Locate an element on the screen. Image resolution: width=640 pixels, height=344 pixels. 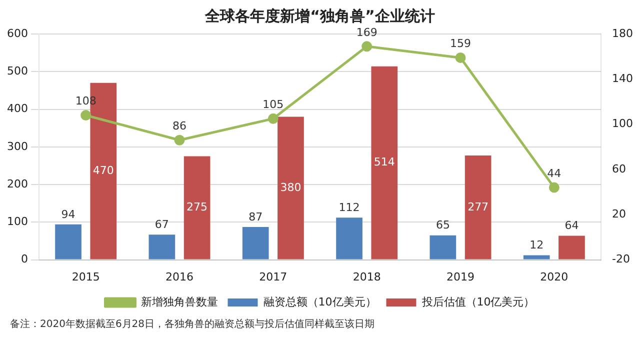
data-label: 275 is located at coordinates (197, 207).